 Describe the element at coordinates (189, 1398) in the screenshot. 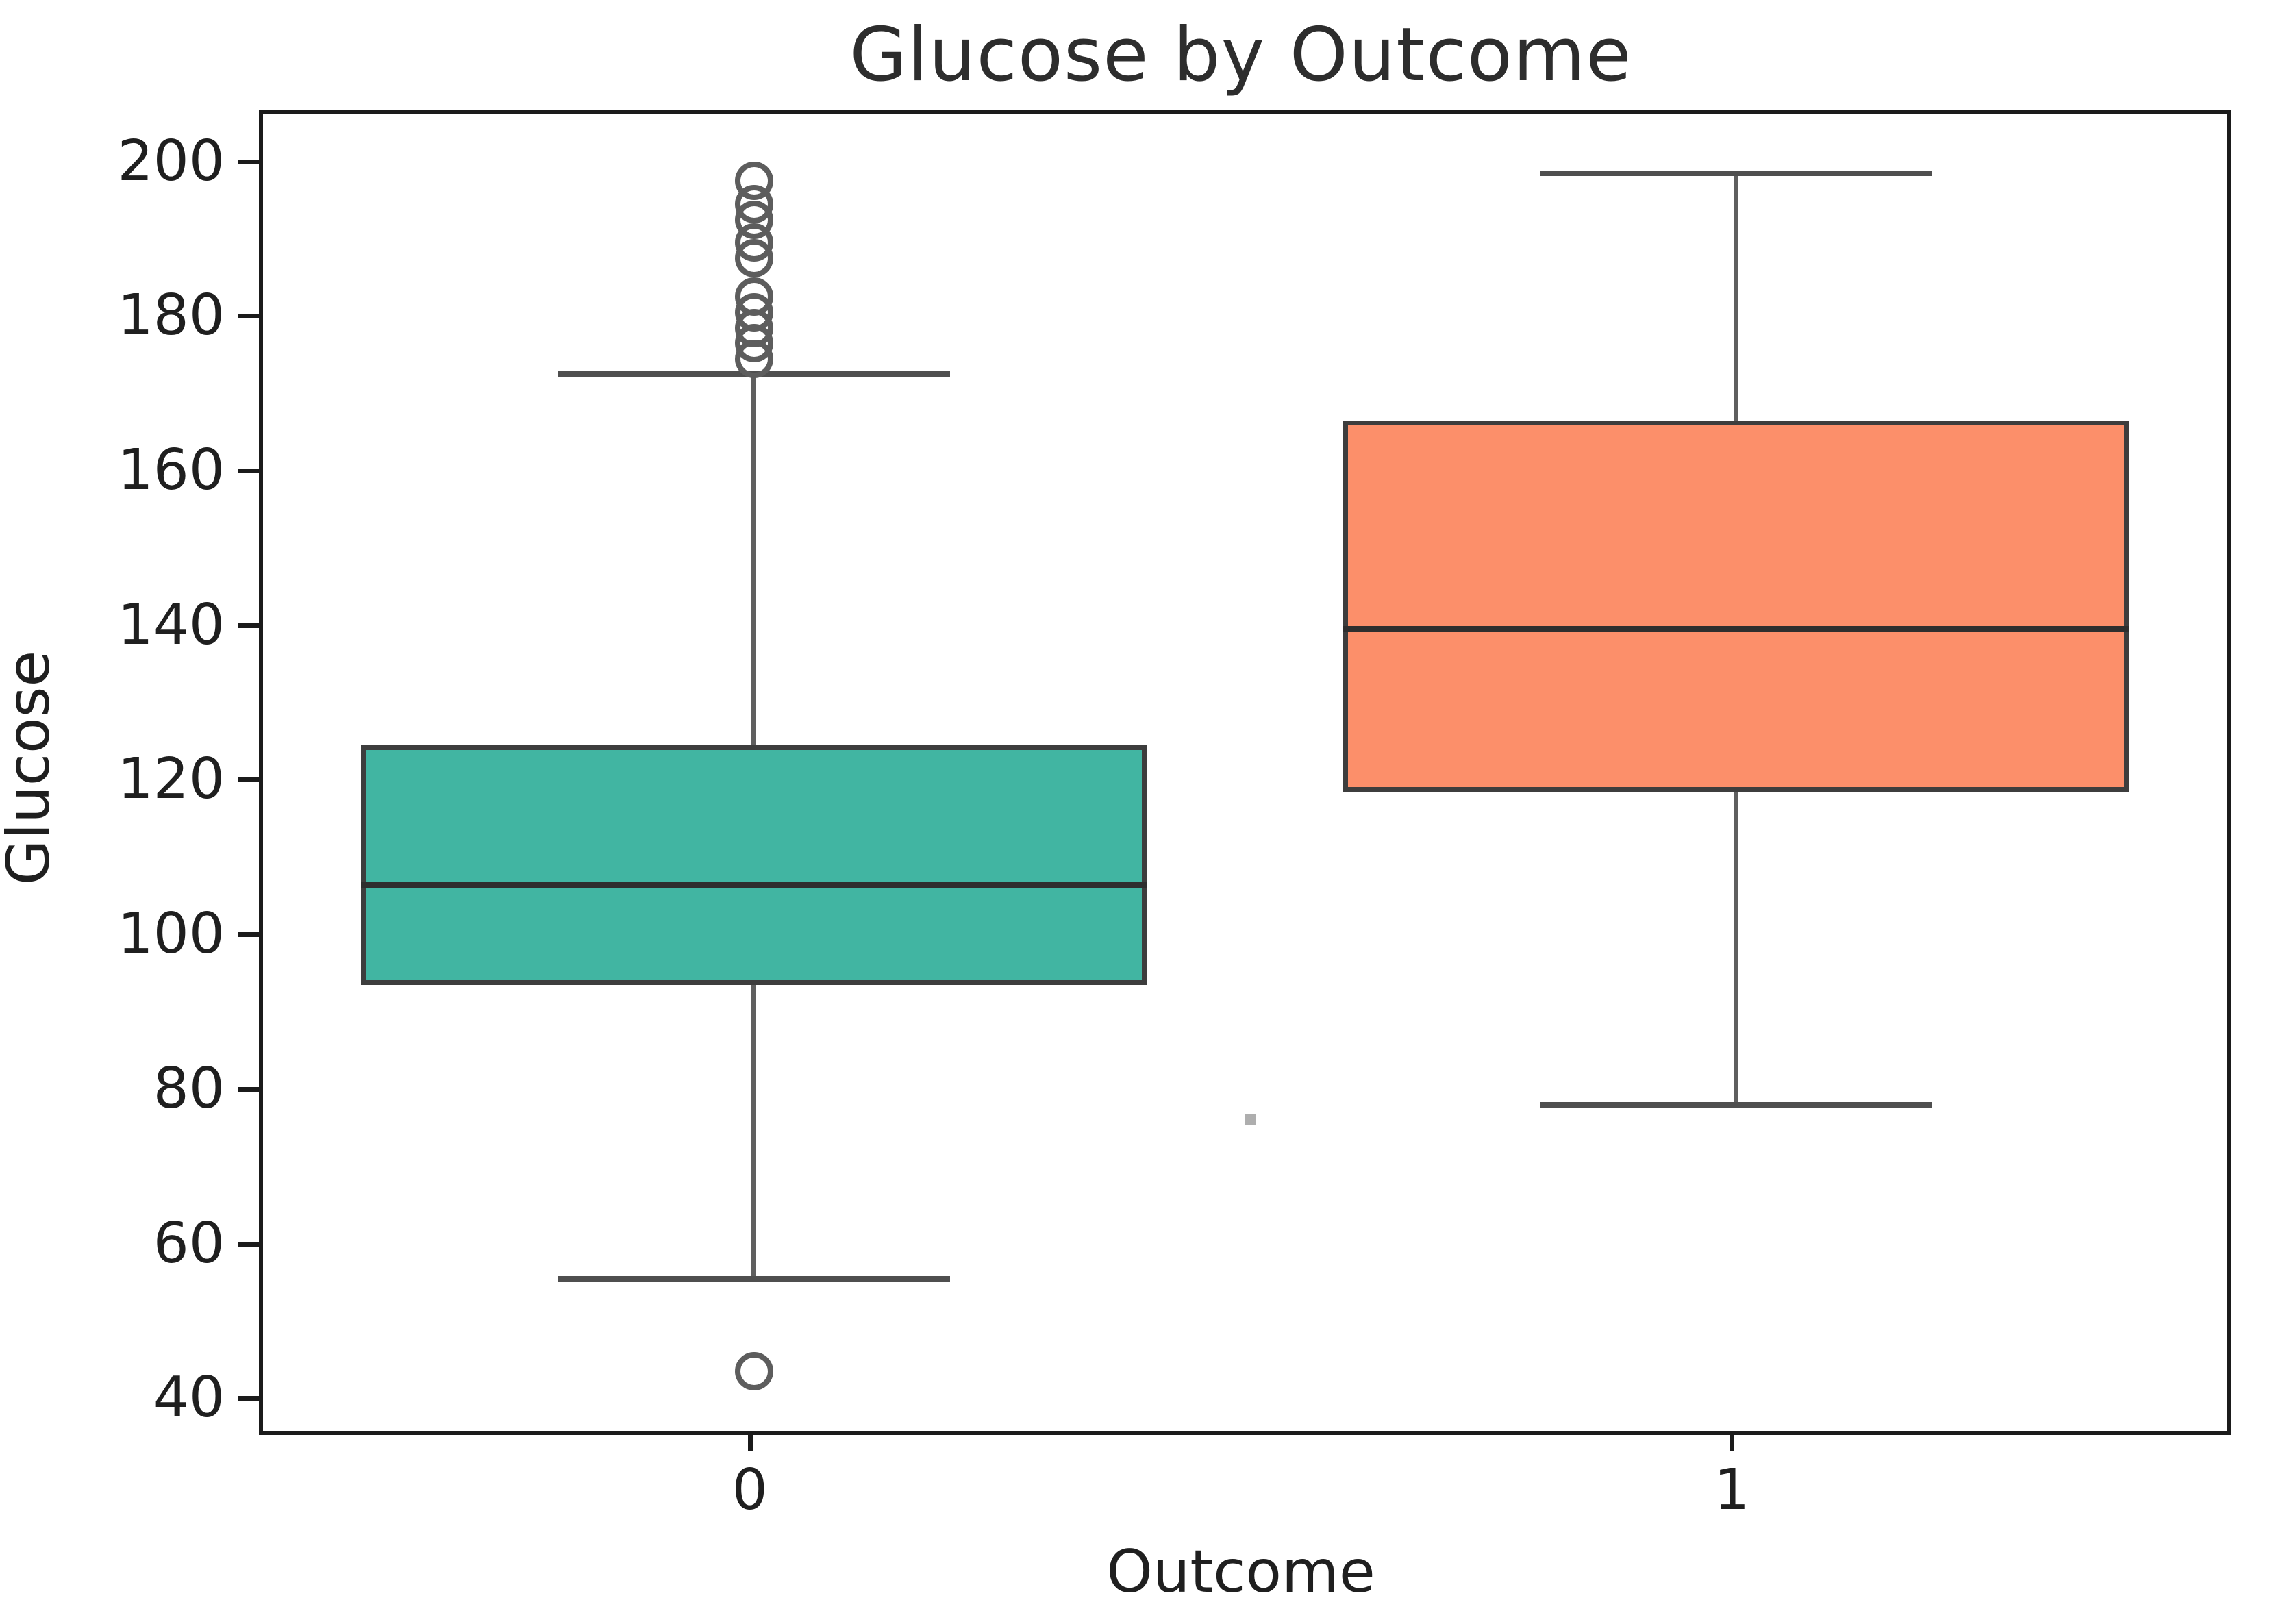

I see `y-tick-label: 40` at that location.